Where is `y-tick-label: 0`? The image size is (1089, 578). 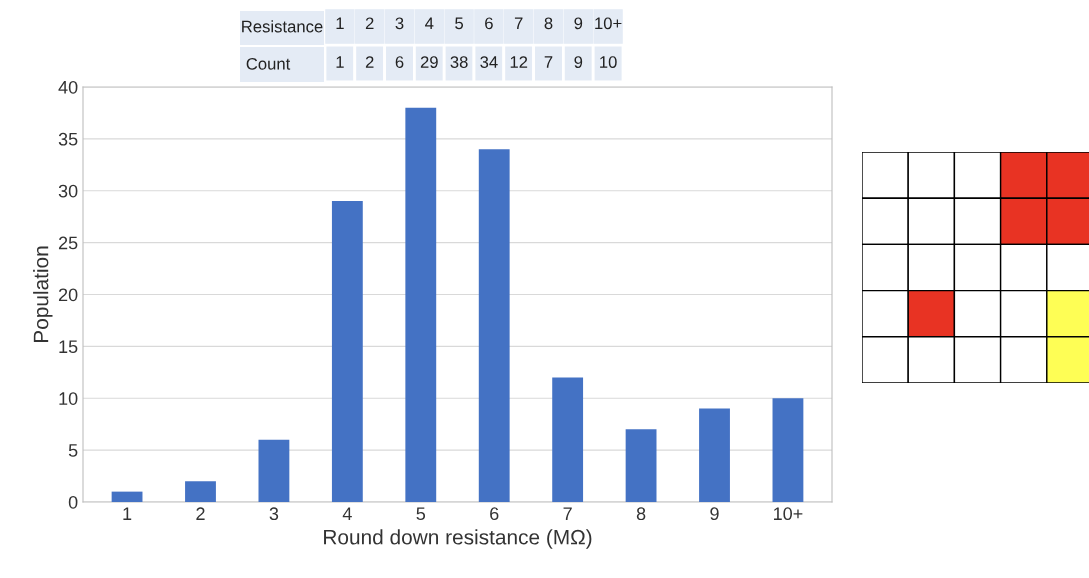
y-tick-label: 0 is located at coordinates (73, 502).